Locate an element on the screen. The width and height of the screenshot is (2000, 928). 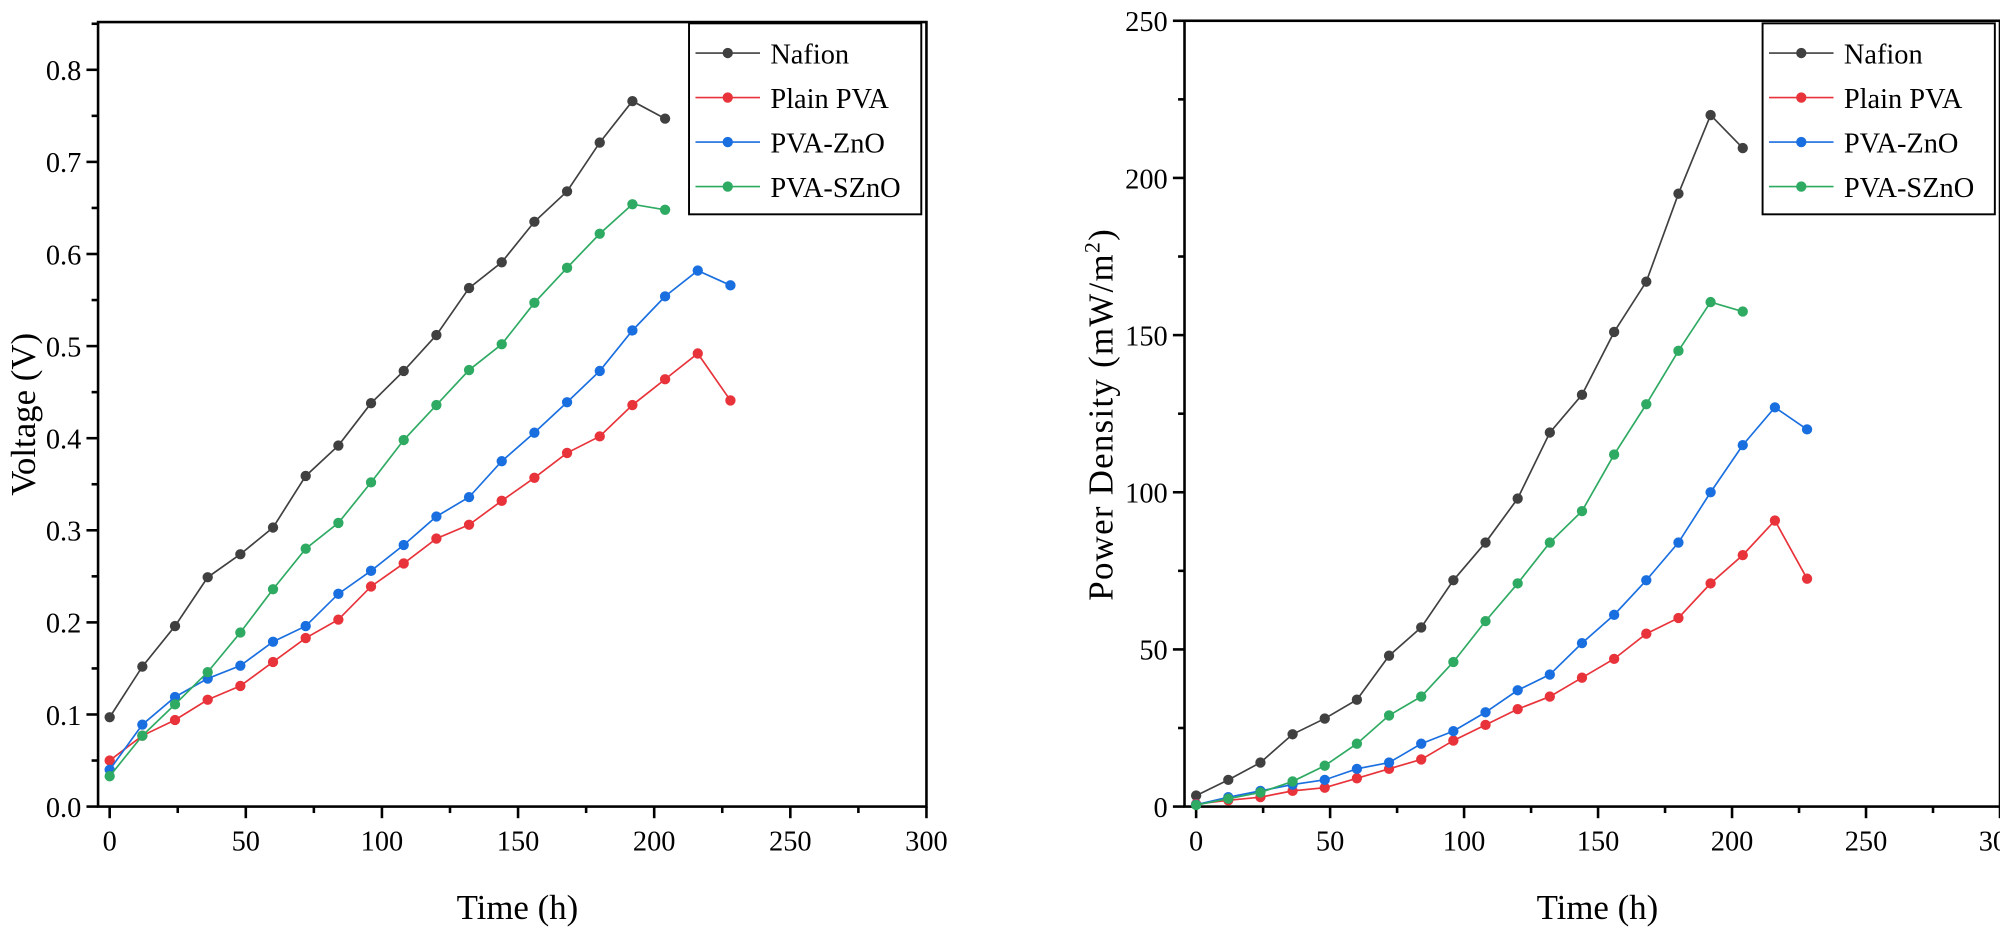
y-axis-title-superscript: 2 is located at coordinates (1091, 247).